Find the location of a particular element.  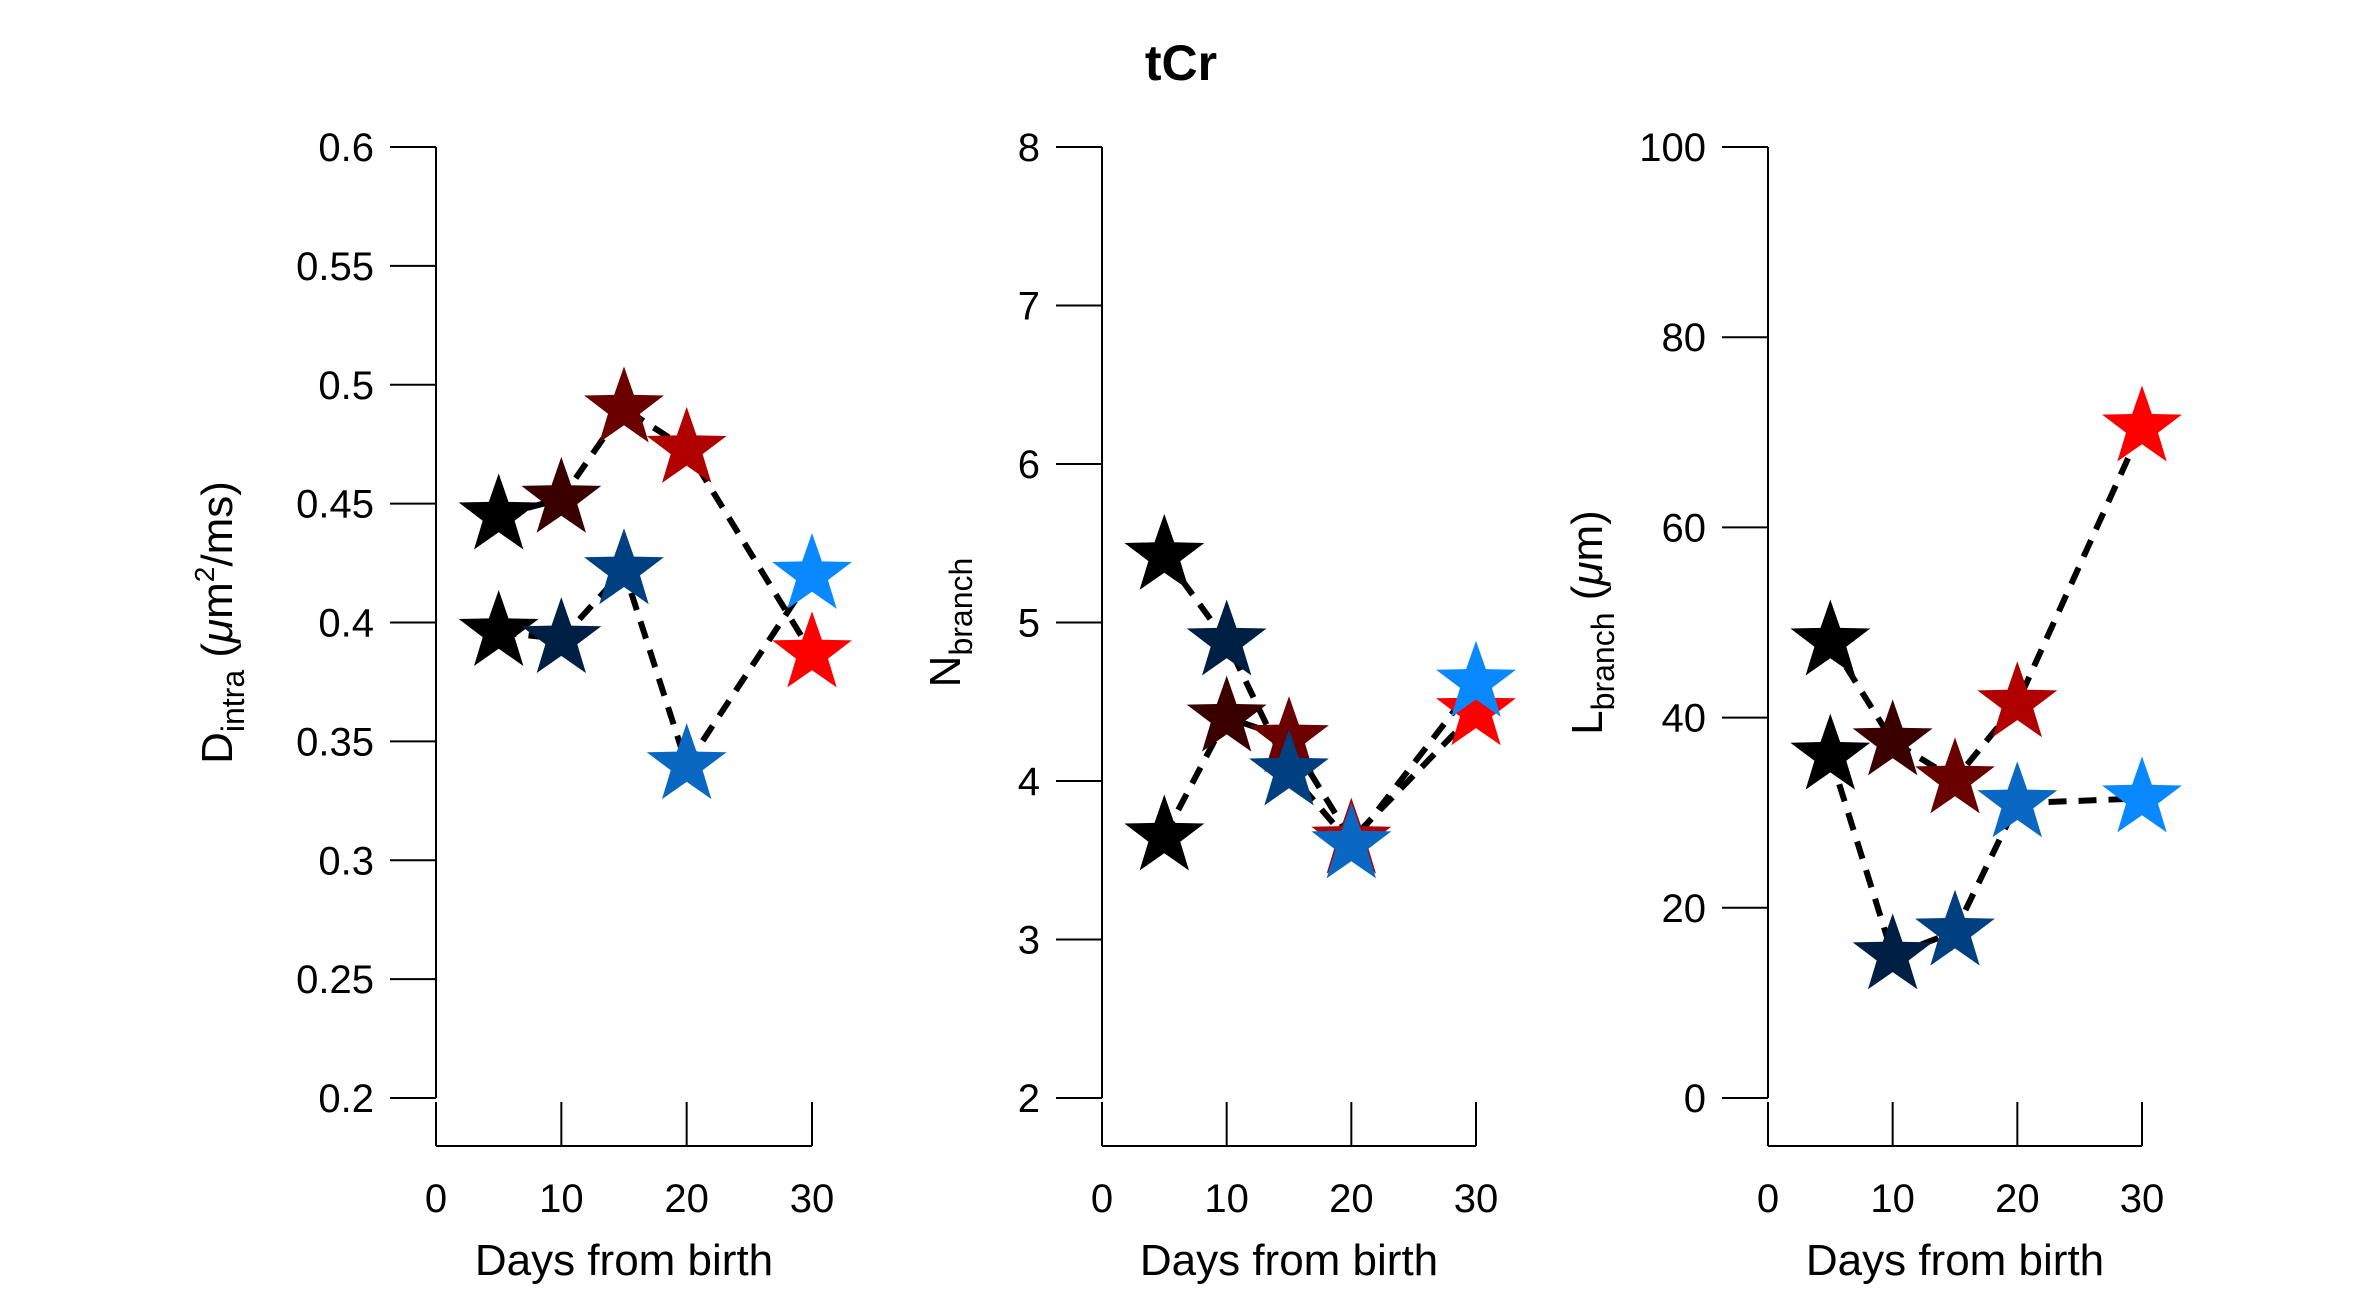

y-label-close: ) is located at coordinates (1587, 517).